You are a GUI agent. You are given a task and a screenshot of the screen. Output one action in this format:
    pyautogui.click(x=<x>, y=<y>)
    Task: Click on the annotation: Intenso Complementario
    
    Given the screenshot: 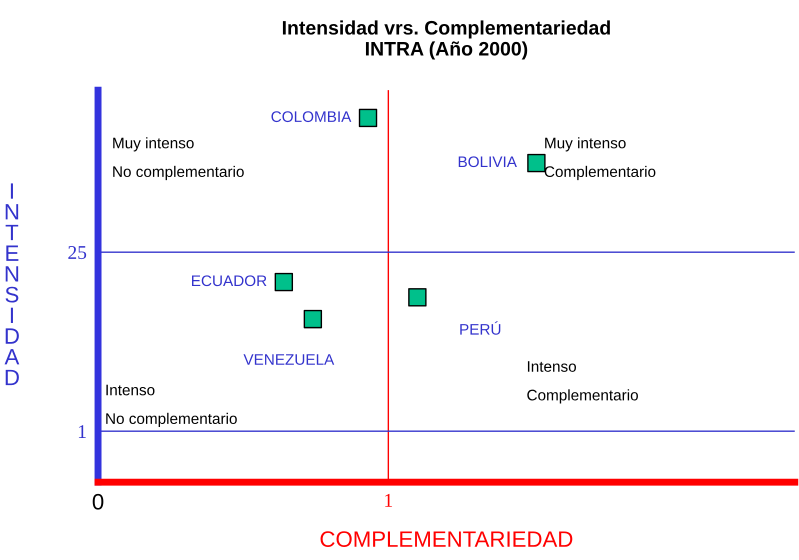 What is the action you would take?
    pyautogui.click(x=582, y=382)
    